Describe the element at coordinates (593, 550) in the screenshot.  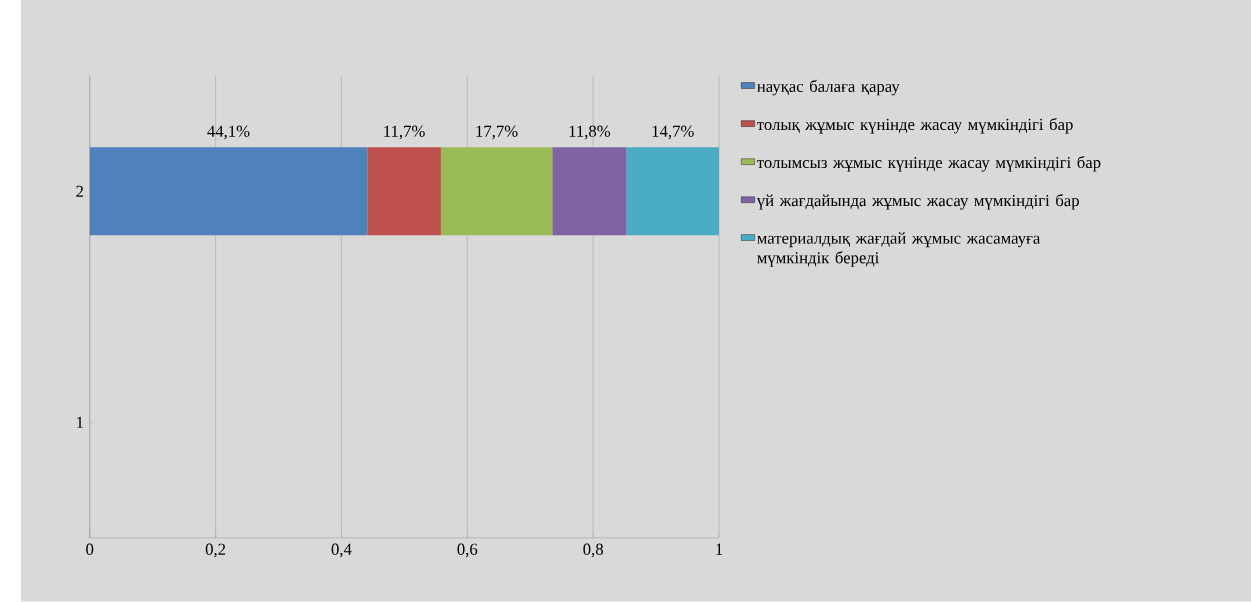
I see `x-tick-label: 0,8` at that location.